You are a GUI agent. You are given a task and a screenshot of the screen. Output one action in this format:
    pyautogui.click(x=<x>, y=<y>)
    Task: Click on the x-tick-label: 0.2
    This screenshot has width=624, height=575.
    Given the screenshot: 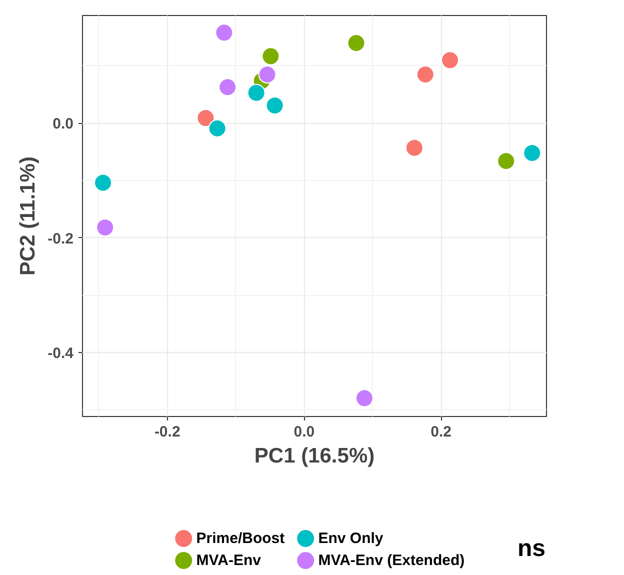 What is the action you would take?
    pyautogui.click(x=441, y=432)
    